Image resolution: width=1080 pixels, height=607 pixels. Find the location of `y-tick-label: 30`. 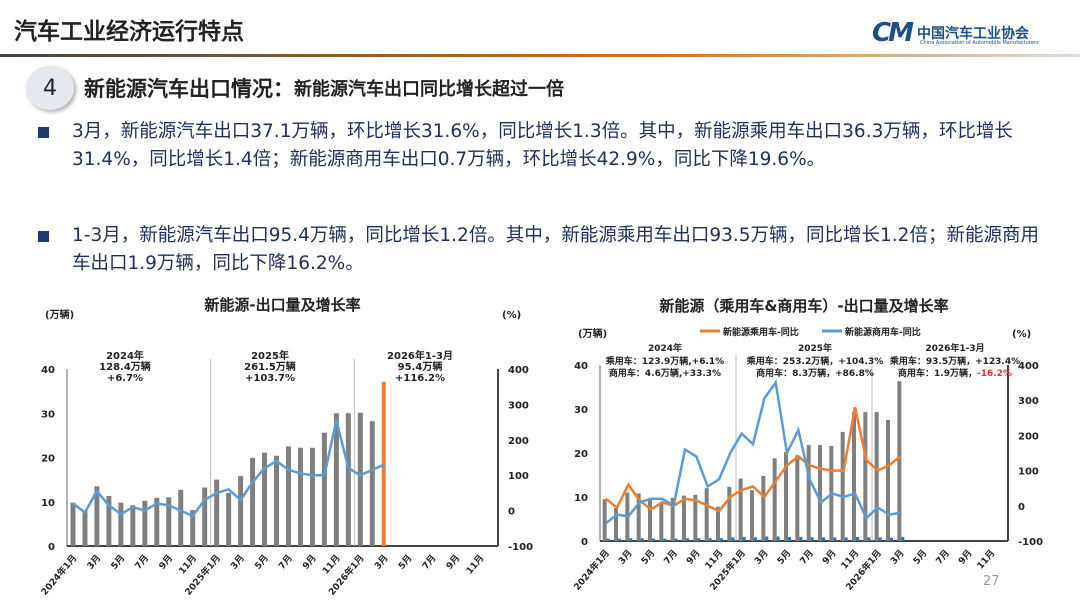

y-tick-label: 30 is located at coordinates (581, 410).